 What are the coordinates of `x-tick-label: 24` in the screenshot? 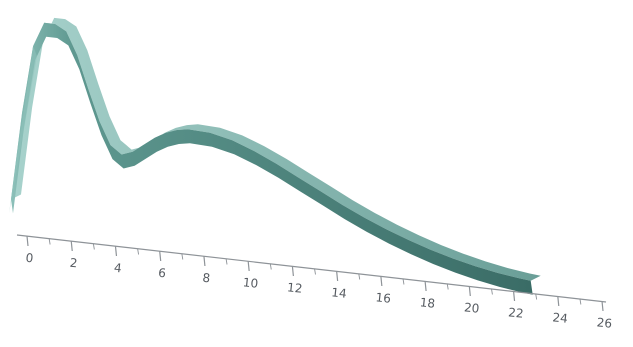 It's located at (560, 318).